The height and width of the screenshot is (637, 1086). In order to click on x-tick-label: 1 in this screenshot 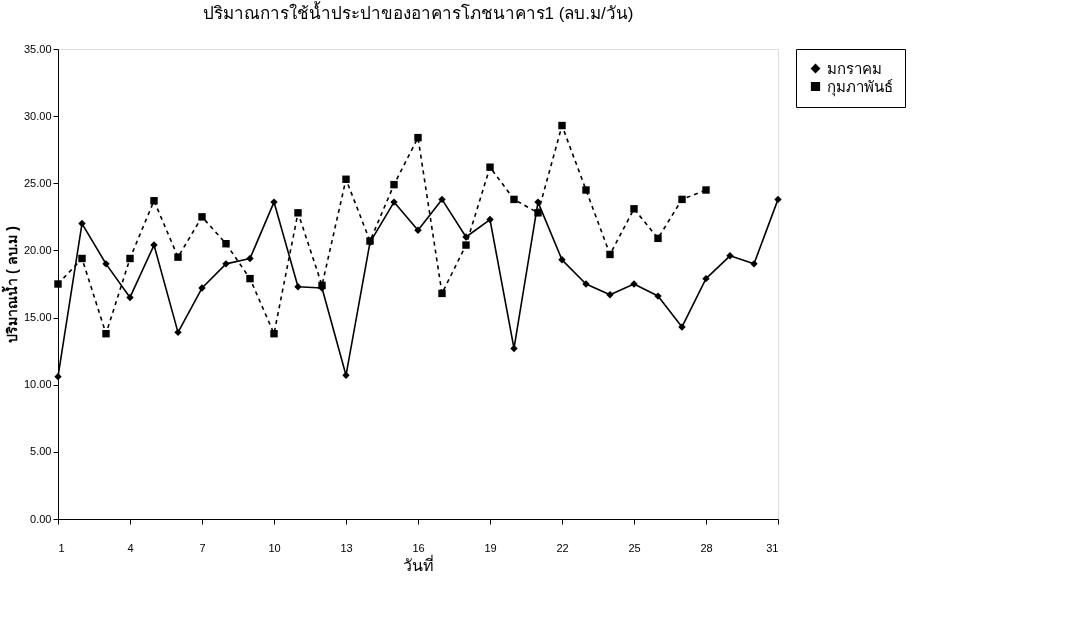, I will do `click(61, 547)`.